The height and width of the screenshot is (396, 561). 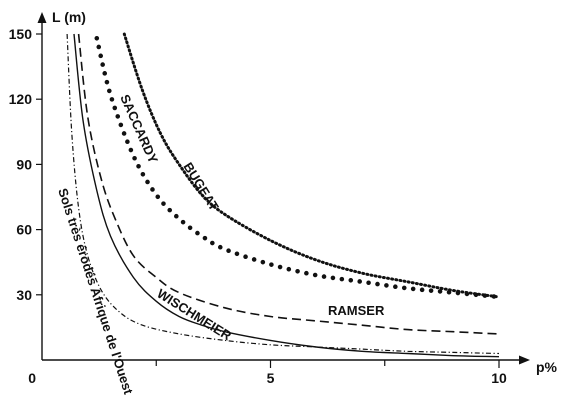 What do you see at coordinates (524, 360) in the screenshot?
I see `x-axis-arrow` at bounding box center [524, 360].